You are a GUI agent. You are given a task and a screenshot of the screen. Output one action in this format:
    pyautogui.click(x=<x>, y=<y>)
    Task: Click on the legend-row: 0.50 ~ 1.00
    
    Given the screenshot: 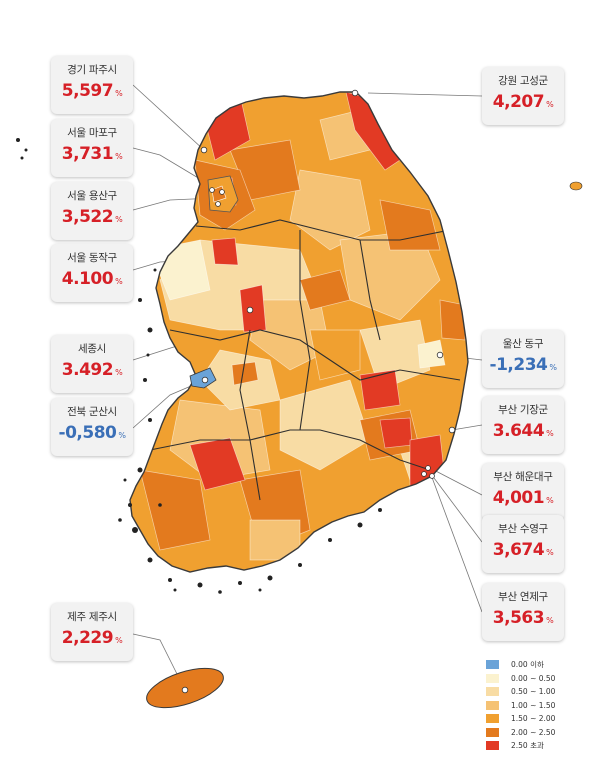 What is the action you would take?
    pyautogui.click(x=531, y=691)
    